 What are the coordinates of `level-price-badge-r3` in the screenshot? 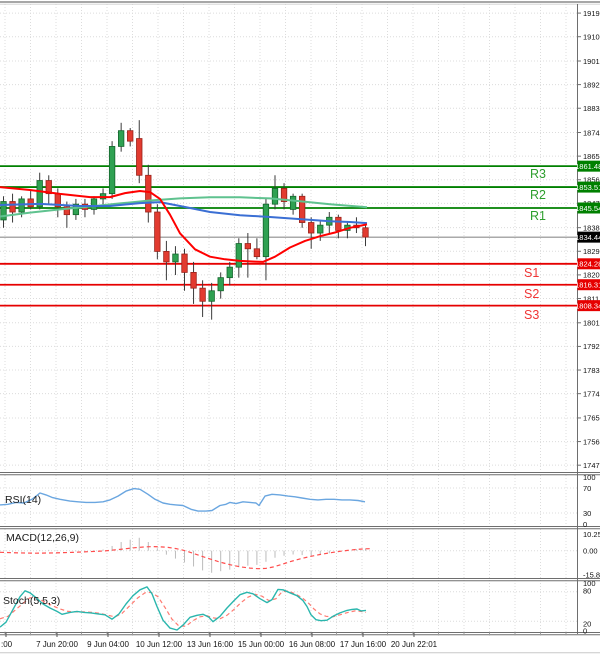 It's located at (588, 166).